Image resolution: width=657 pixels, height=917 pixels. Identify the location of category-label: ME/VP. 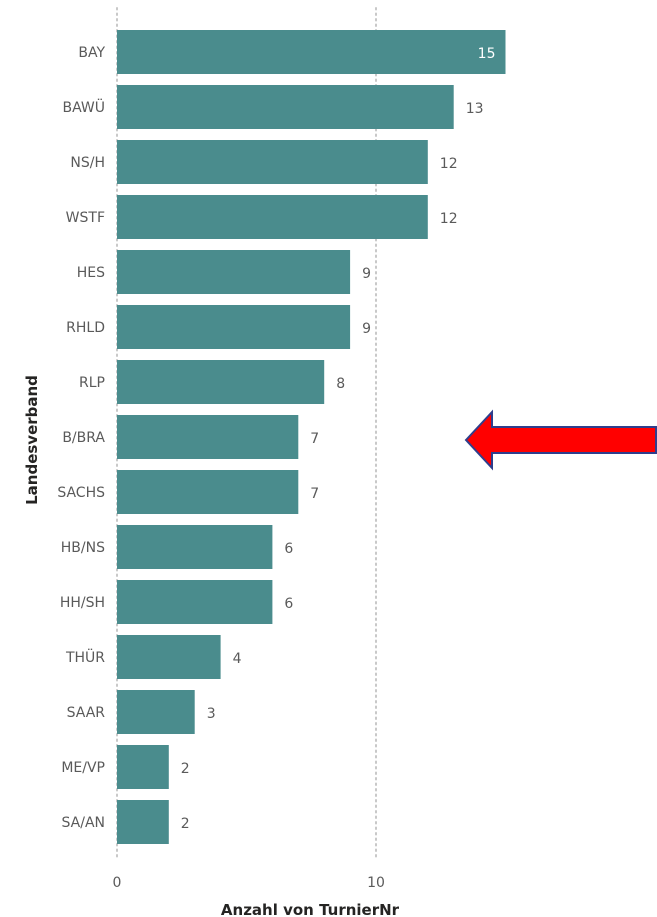
(83, 768).